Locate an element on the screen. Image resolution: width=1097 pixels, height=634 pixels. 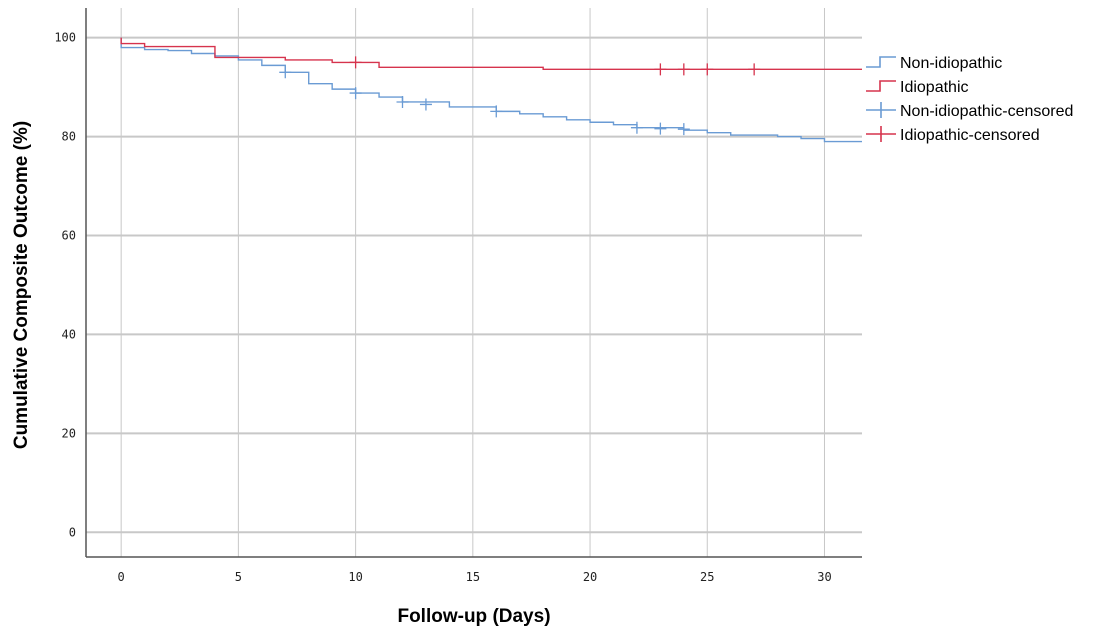
y-tick-label: 60 is located at coordinates (69, 236).